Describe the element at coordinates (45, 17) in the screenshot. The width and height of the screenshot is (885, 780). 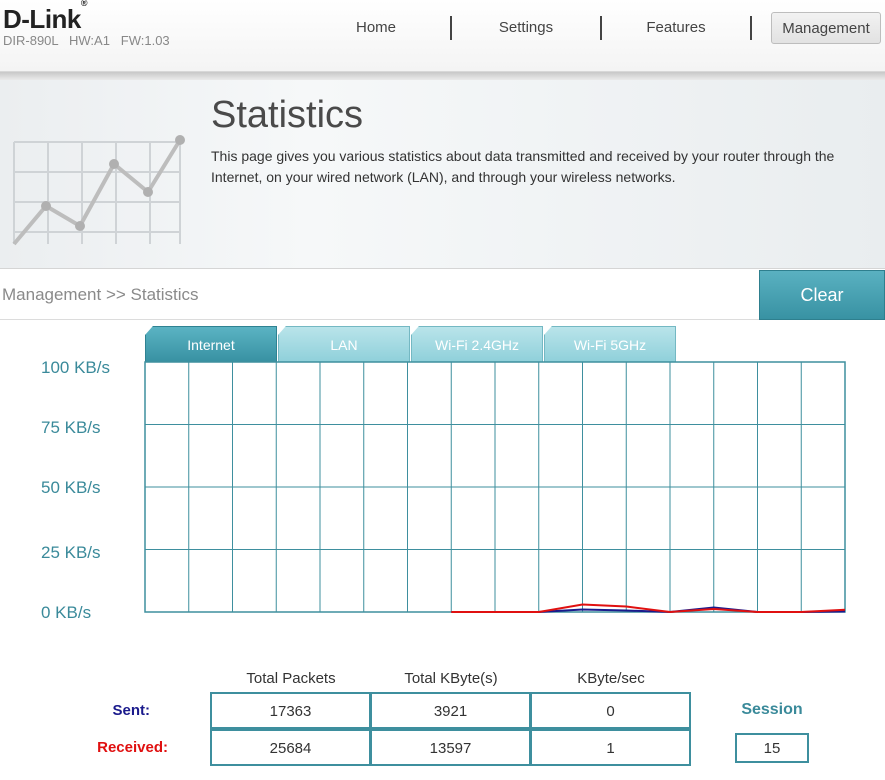
I see `dlink-logo: D-Link®` at that location.